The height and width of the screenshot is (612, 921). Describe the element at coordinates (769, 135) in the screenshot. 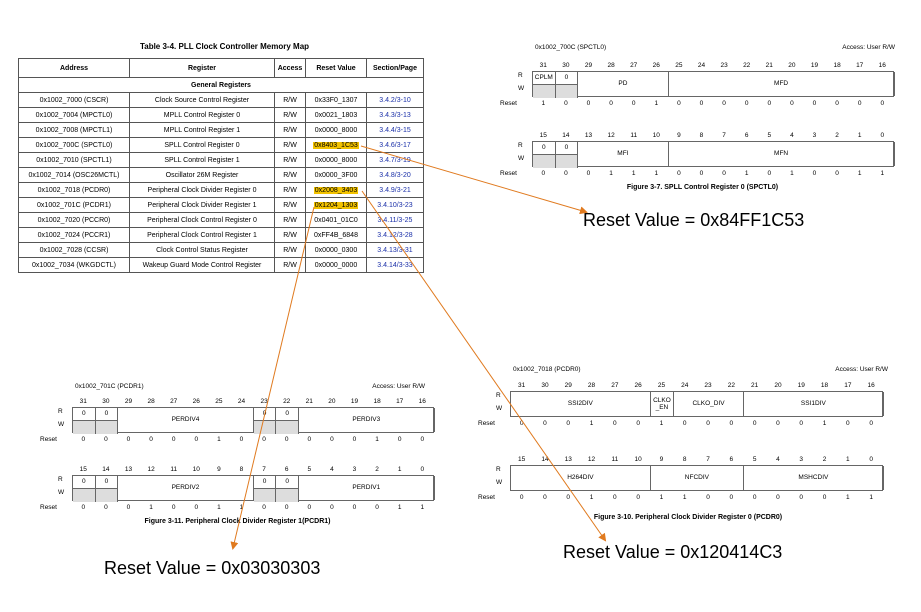

I see `bit-number: 5` at that location.